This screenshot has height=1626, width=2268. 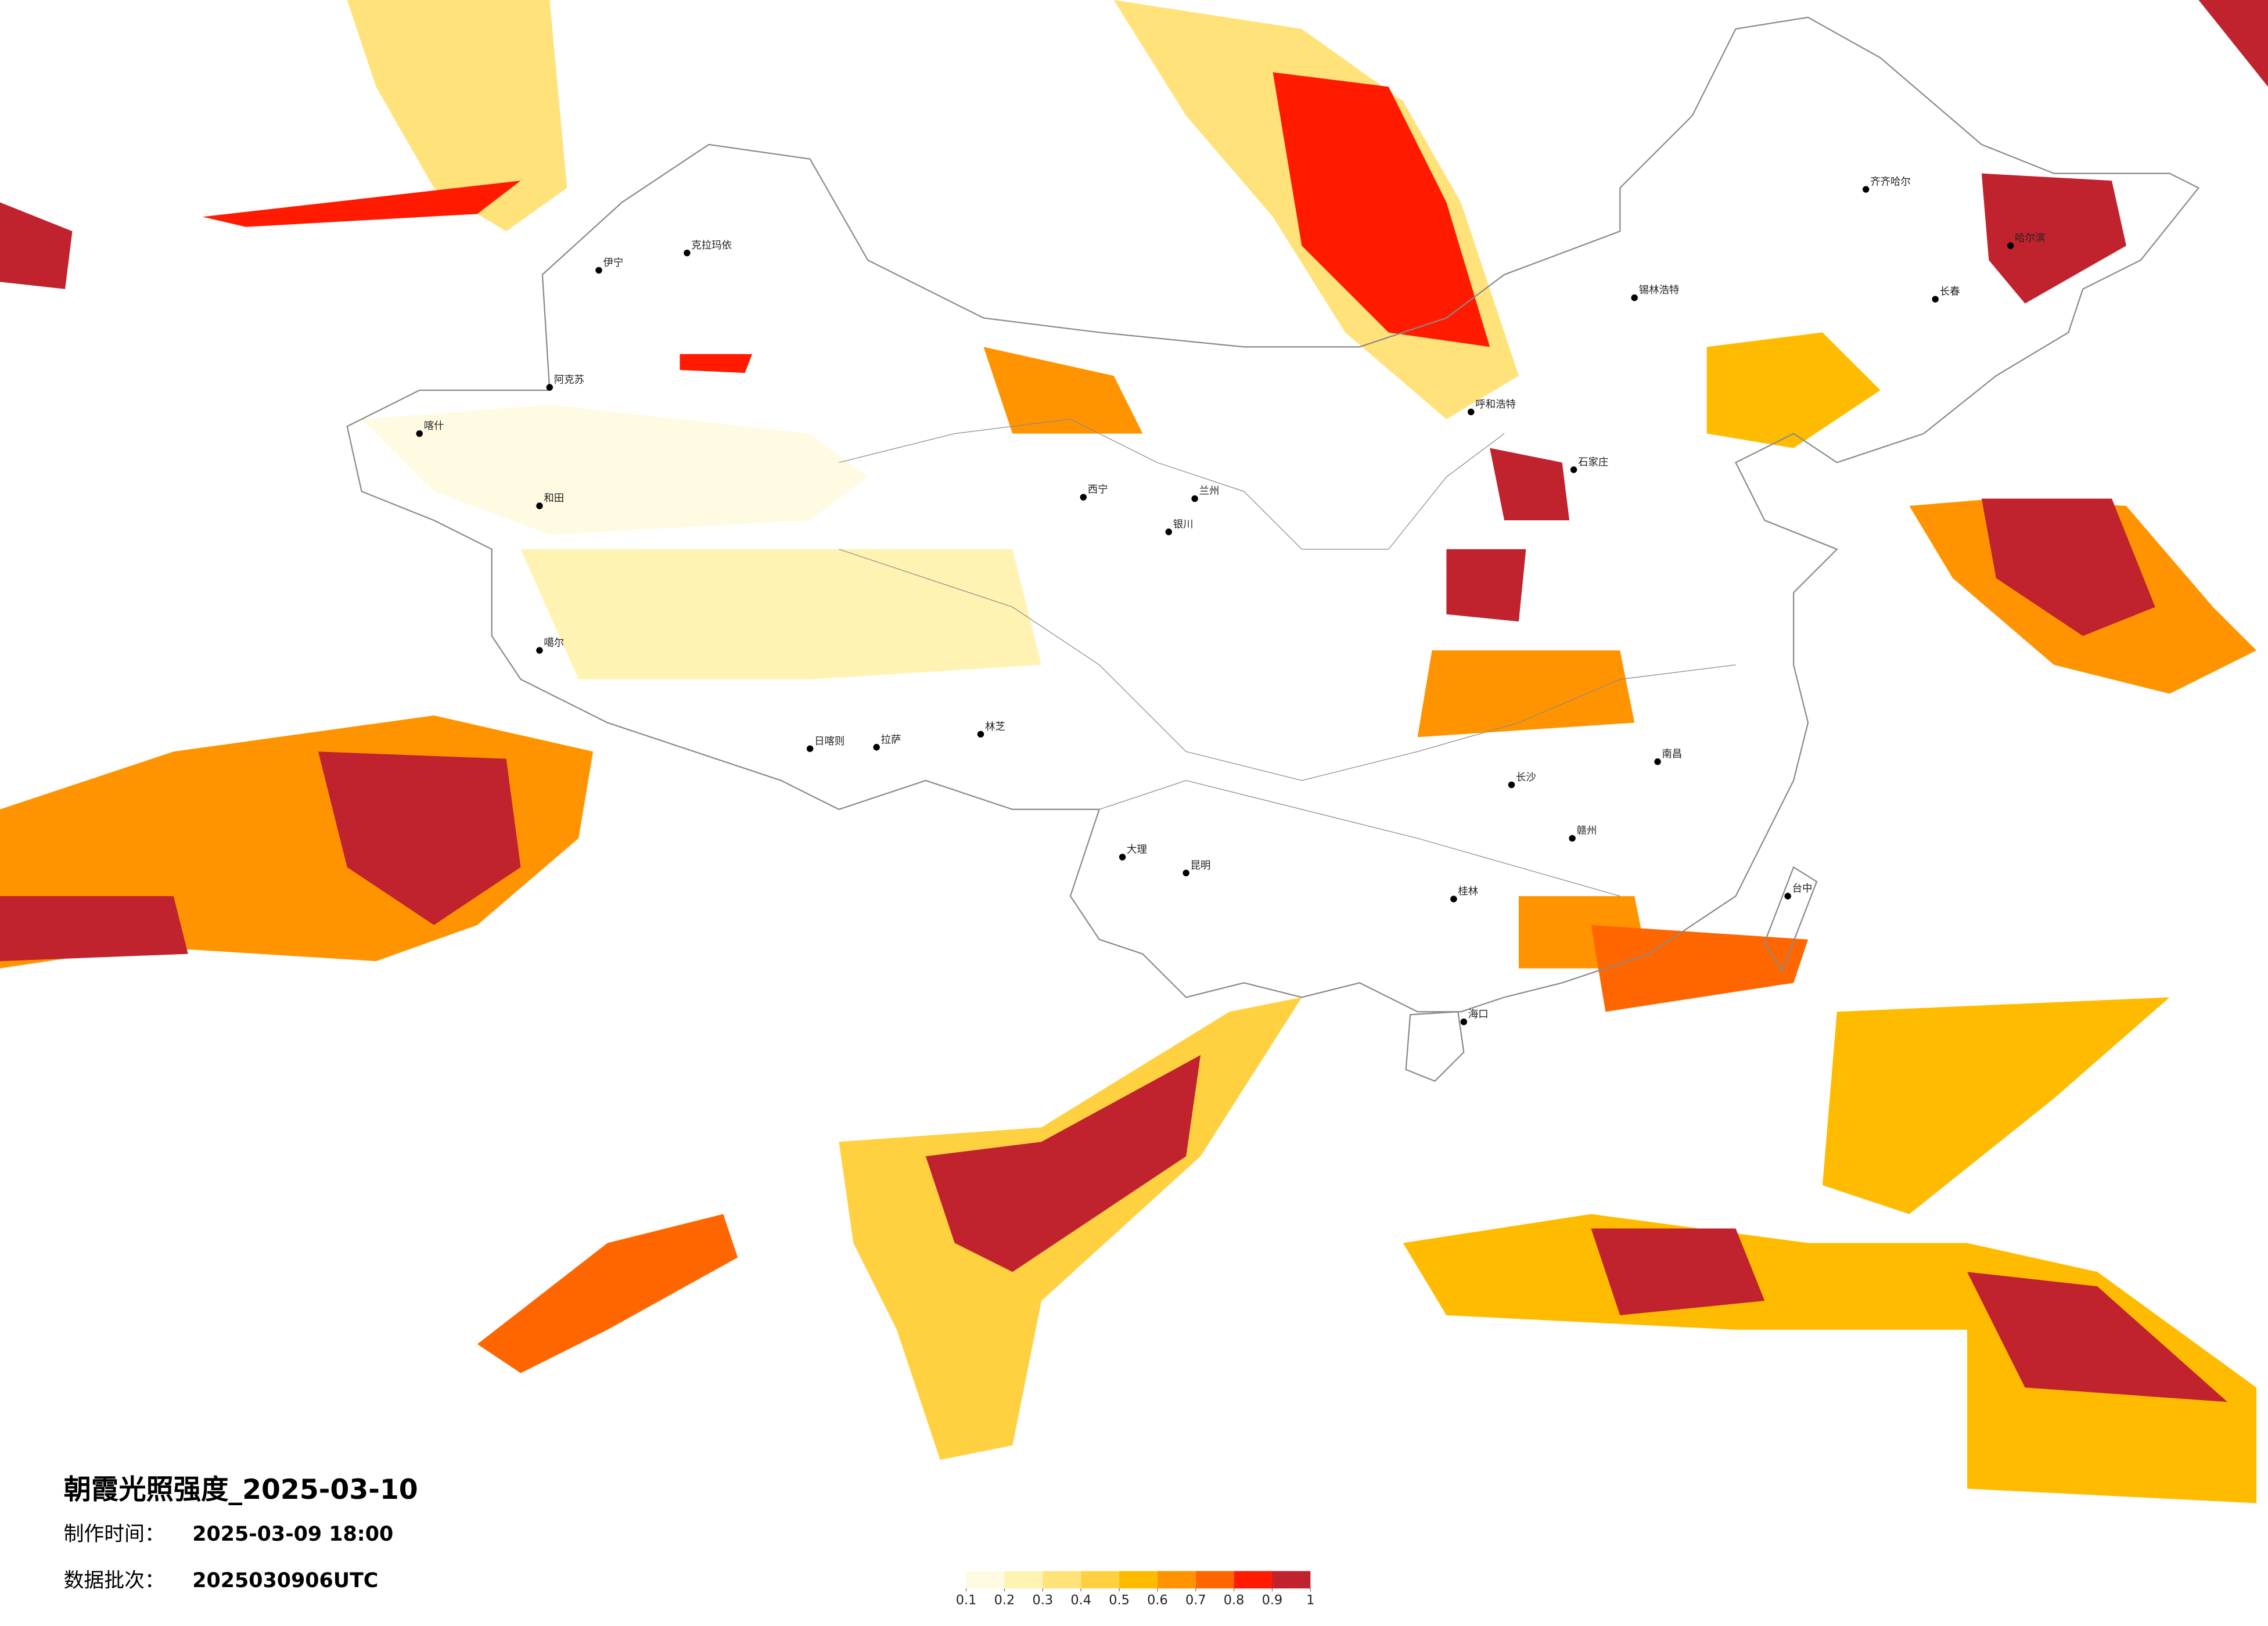 What do you see at coordinates (891, 740) in the screenshot?
I see `city-label: 拉萨` at bounding box center [891, 740].